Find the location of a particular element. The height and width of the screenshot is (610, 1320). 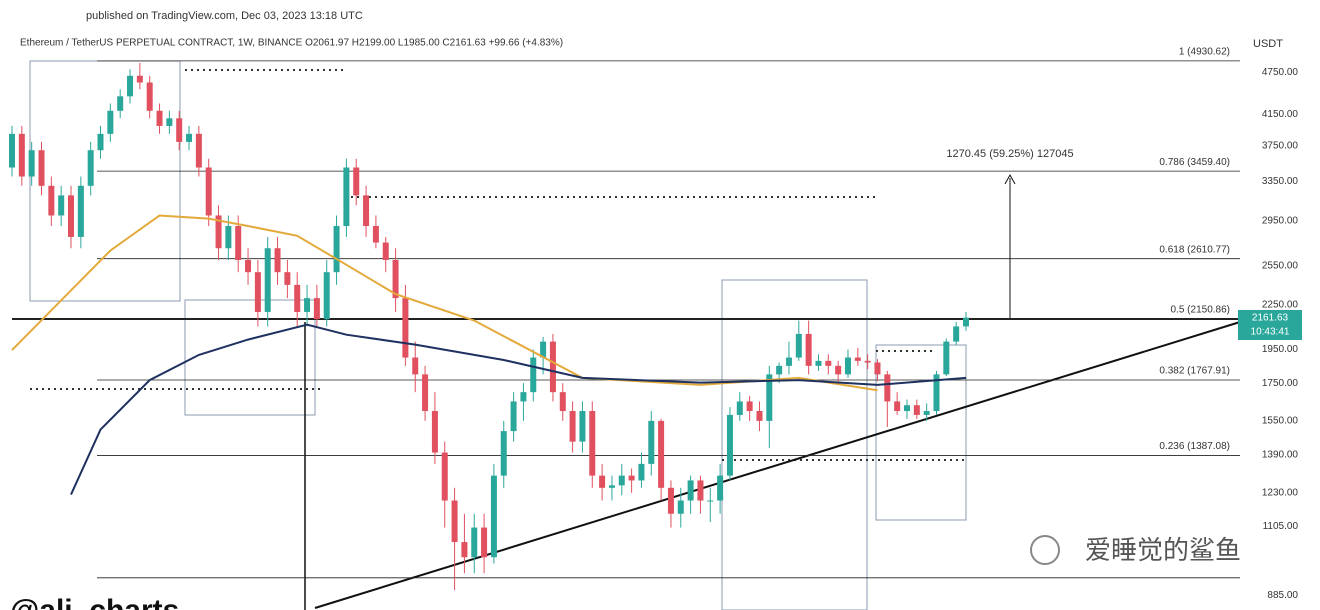

measure-label: 1270.45 (59.25%) 127045 is located at coordinates (1009, 154).